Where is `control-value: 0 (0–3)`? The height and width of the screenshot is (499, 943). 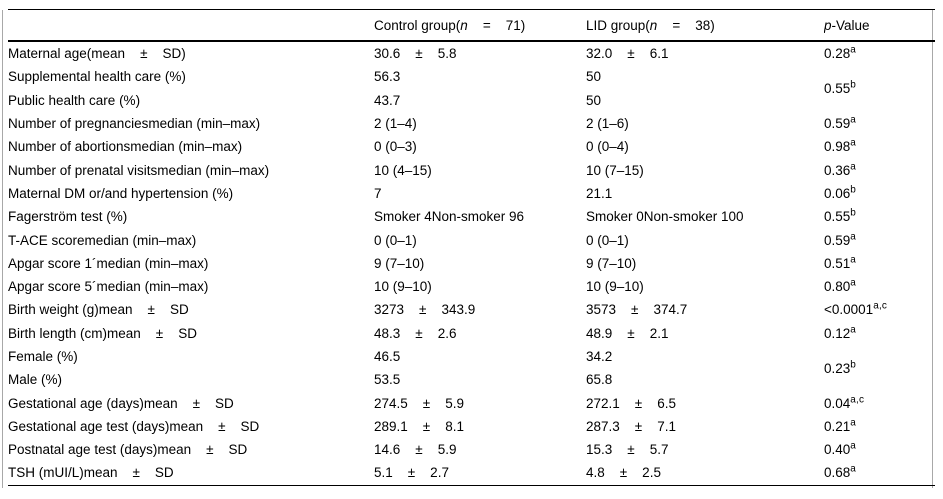 control-value: 0 (0–3) is located at coordinates (395, 147).